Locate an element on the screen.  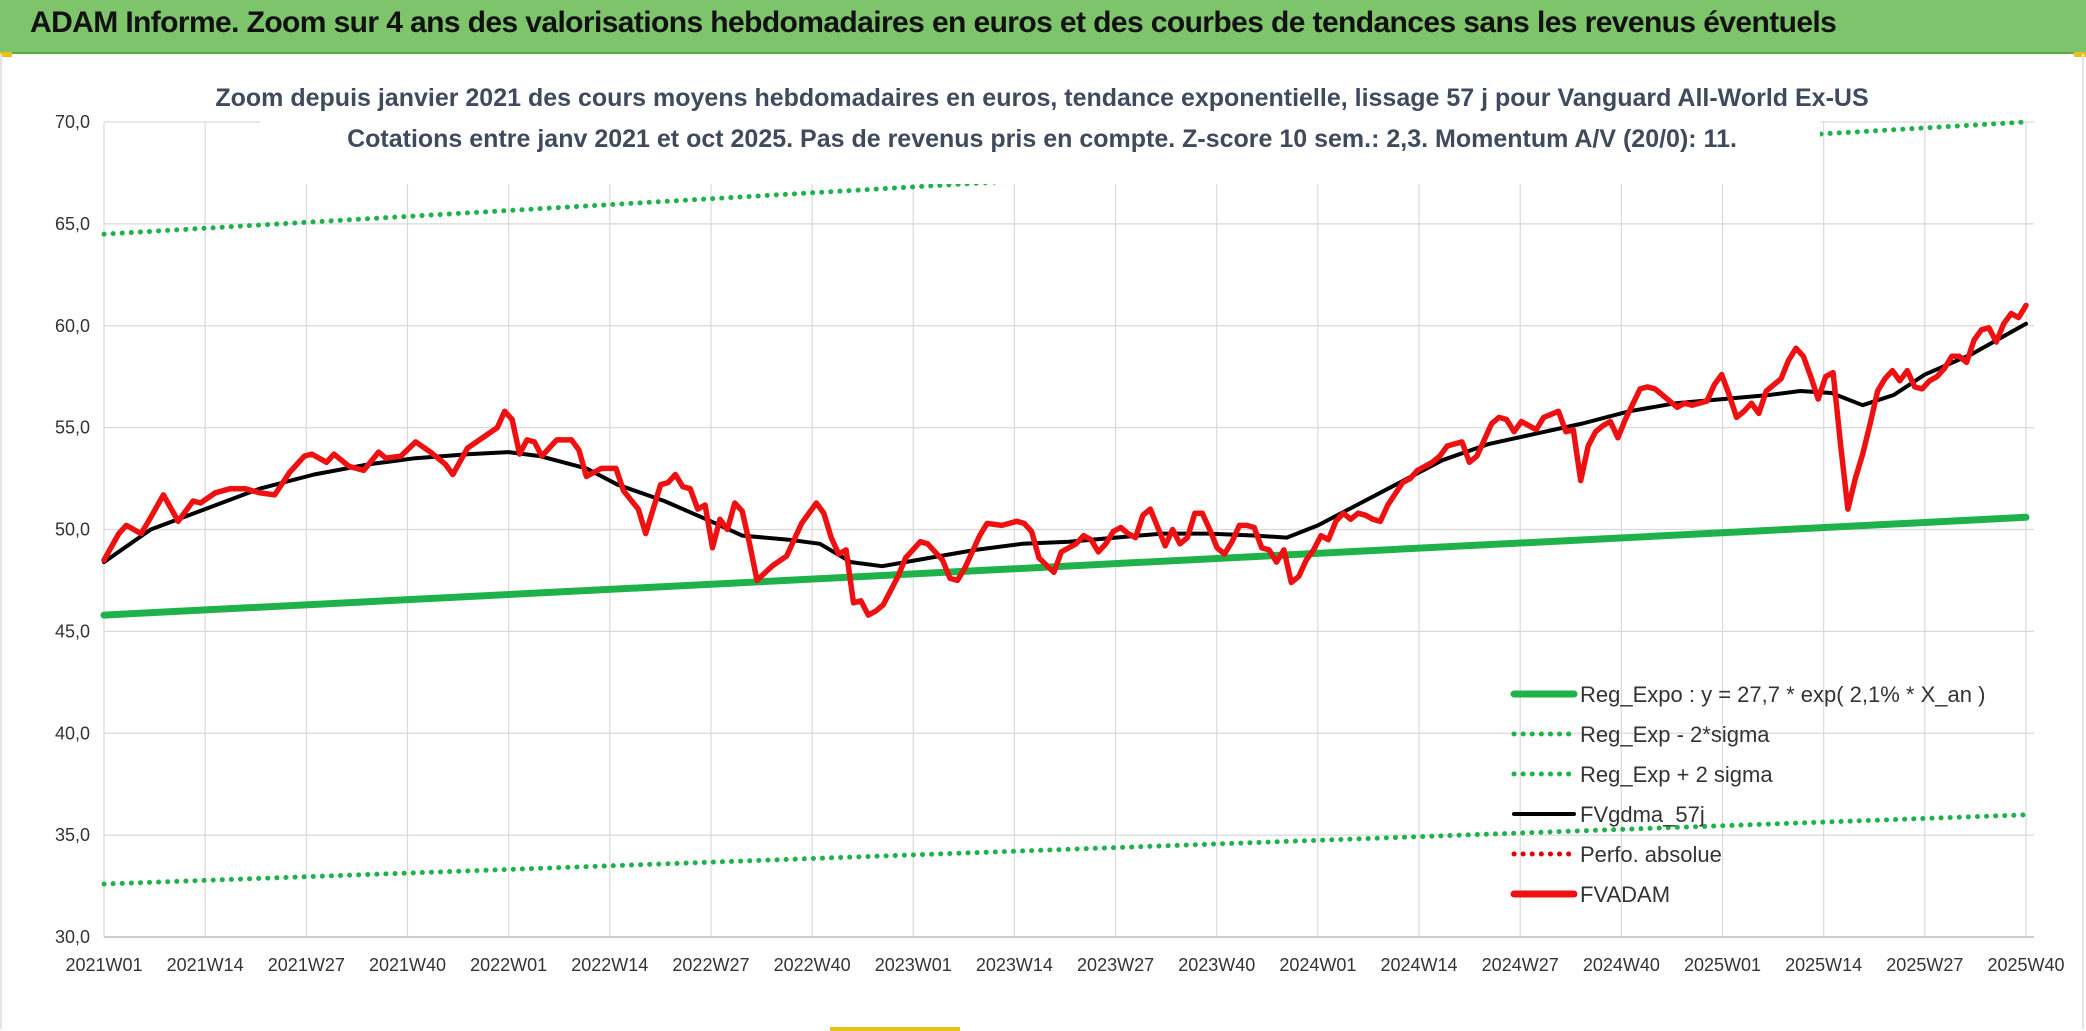
y-tick-label: 70,0 is located at coordinates (72, 122).